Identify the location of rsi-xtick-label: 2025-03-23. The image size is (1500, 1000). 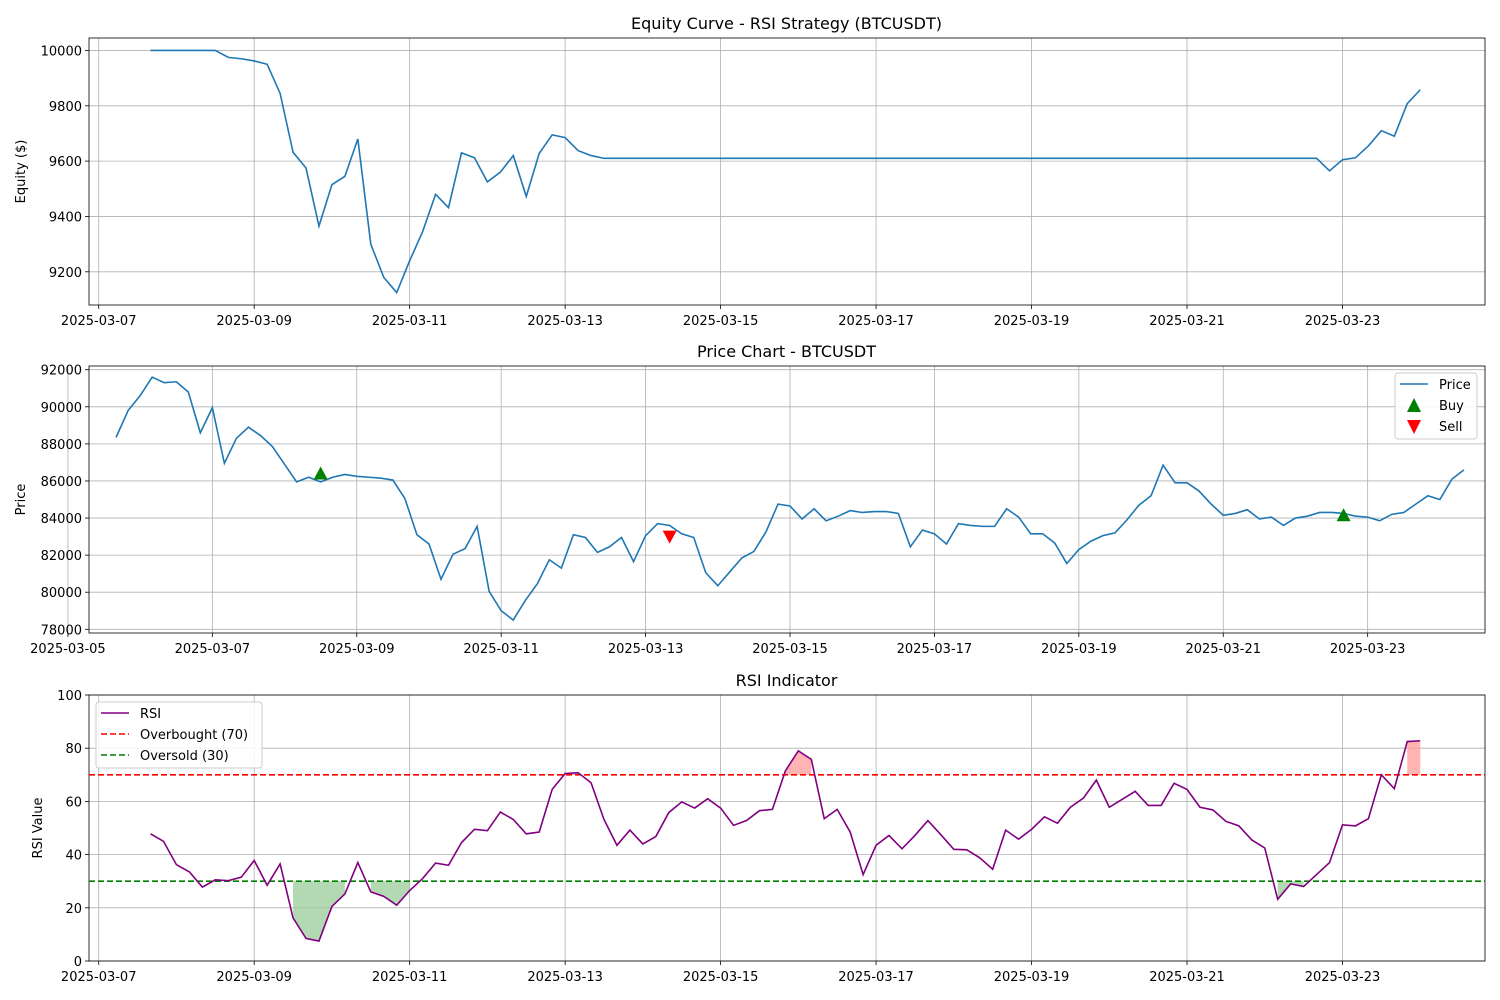
(1343, 977).